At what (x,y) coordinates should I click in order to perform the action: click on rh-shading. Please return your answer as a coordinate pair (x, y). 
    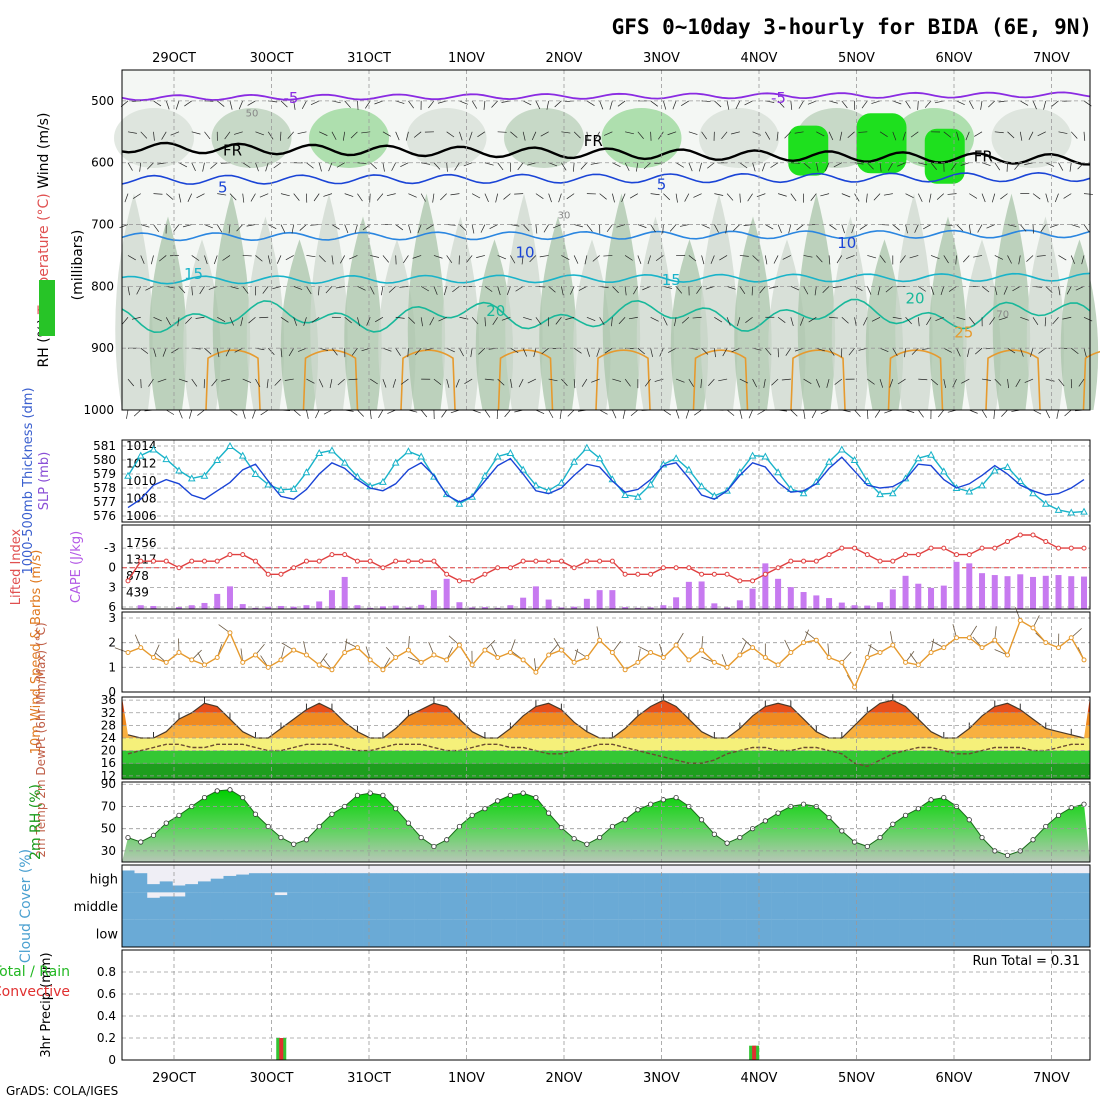
    Looking at the image, I should click on (134, 301).